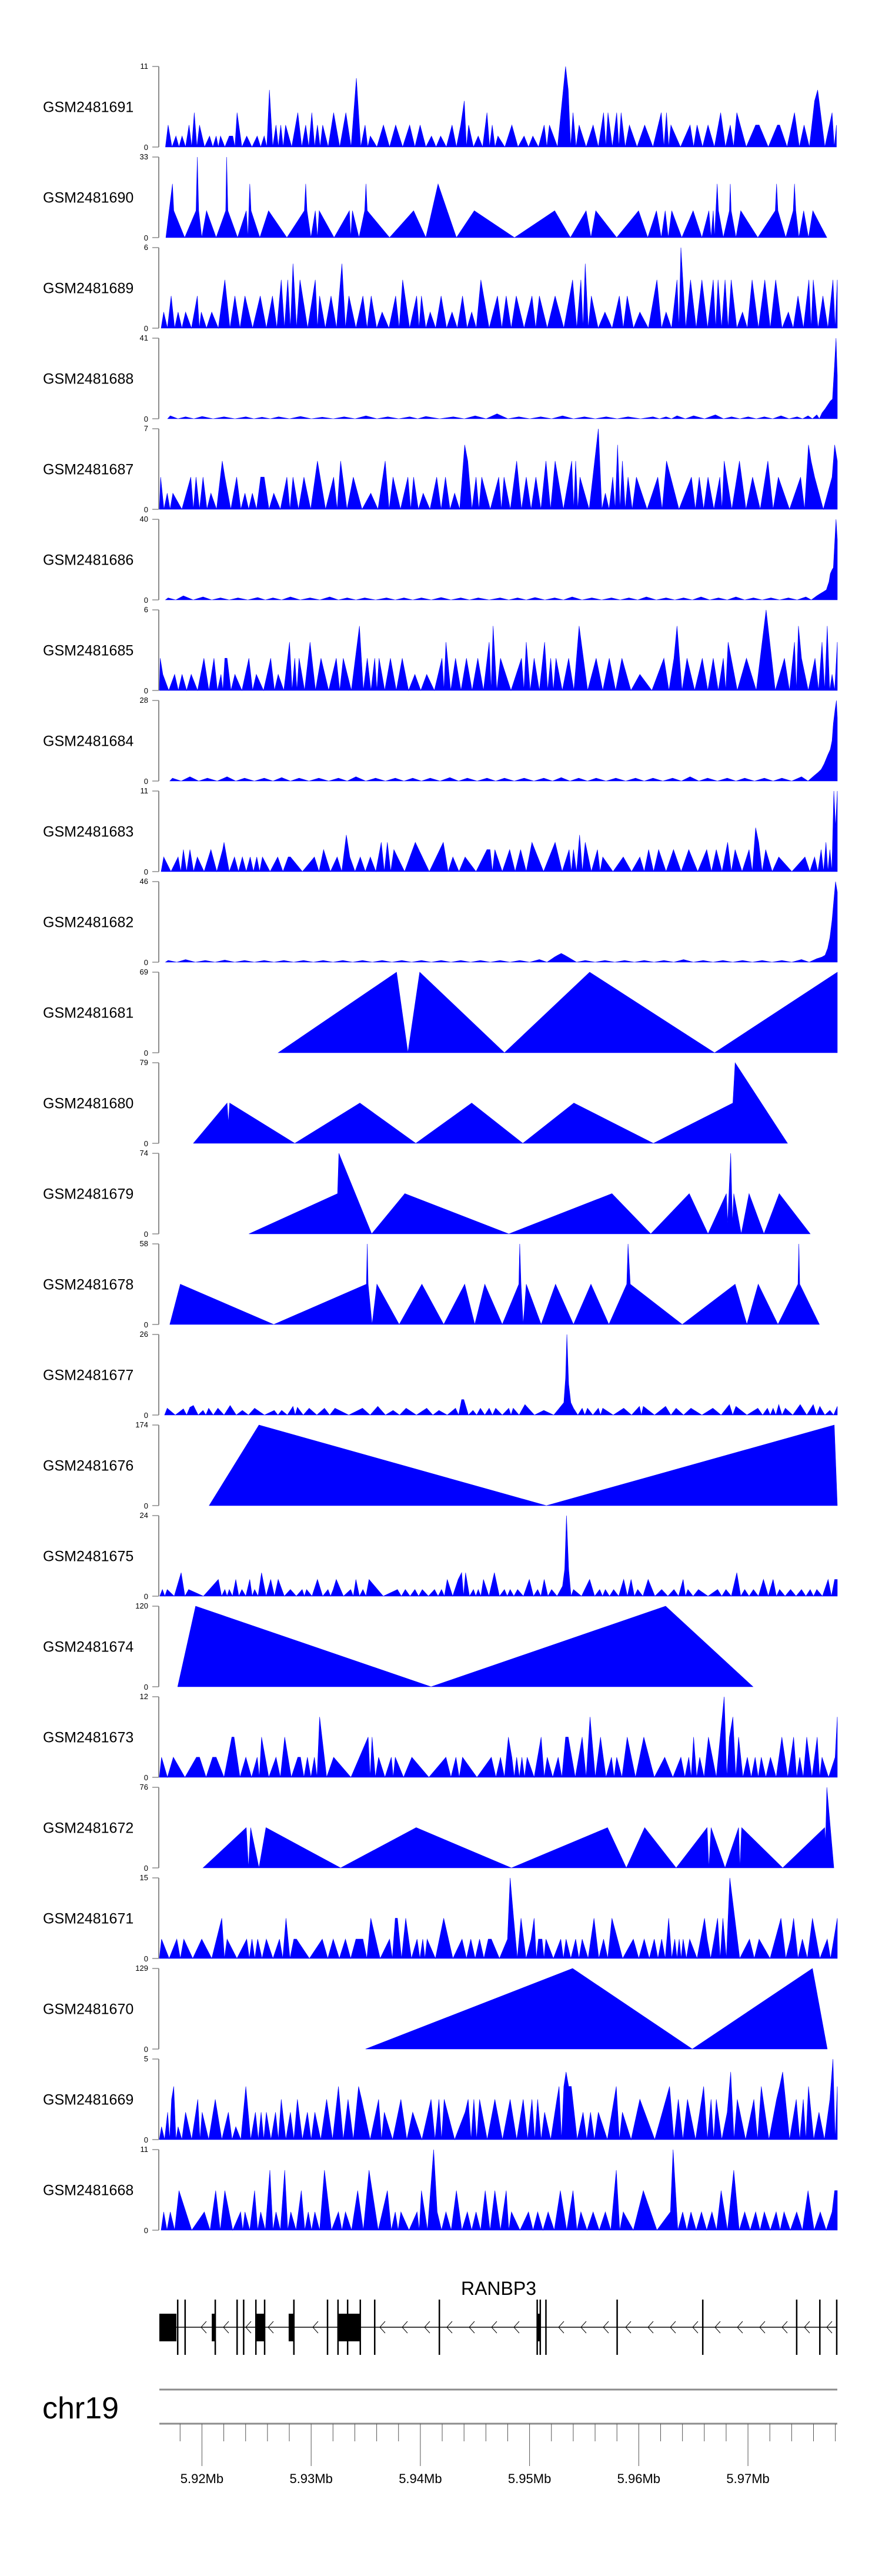 The width and height of the screenshot is (882, 2576). I want to click on track-name-label: GSM2481681, so click(88, 1013).